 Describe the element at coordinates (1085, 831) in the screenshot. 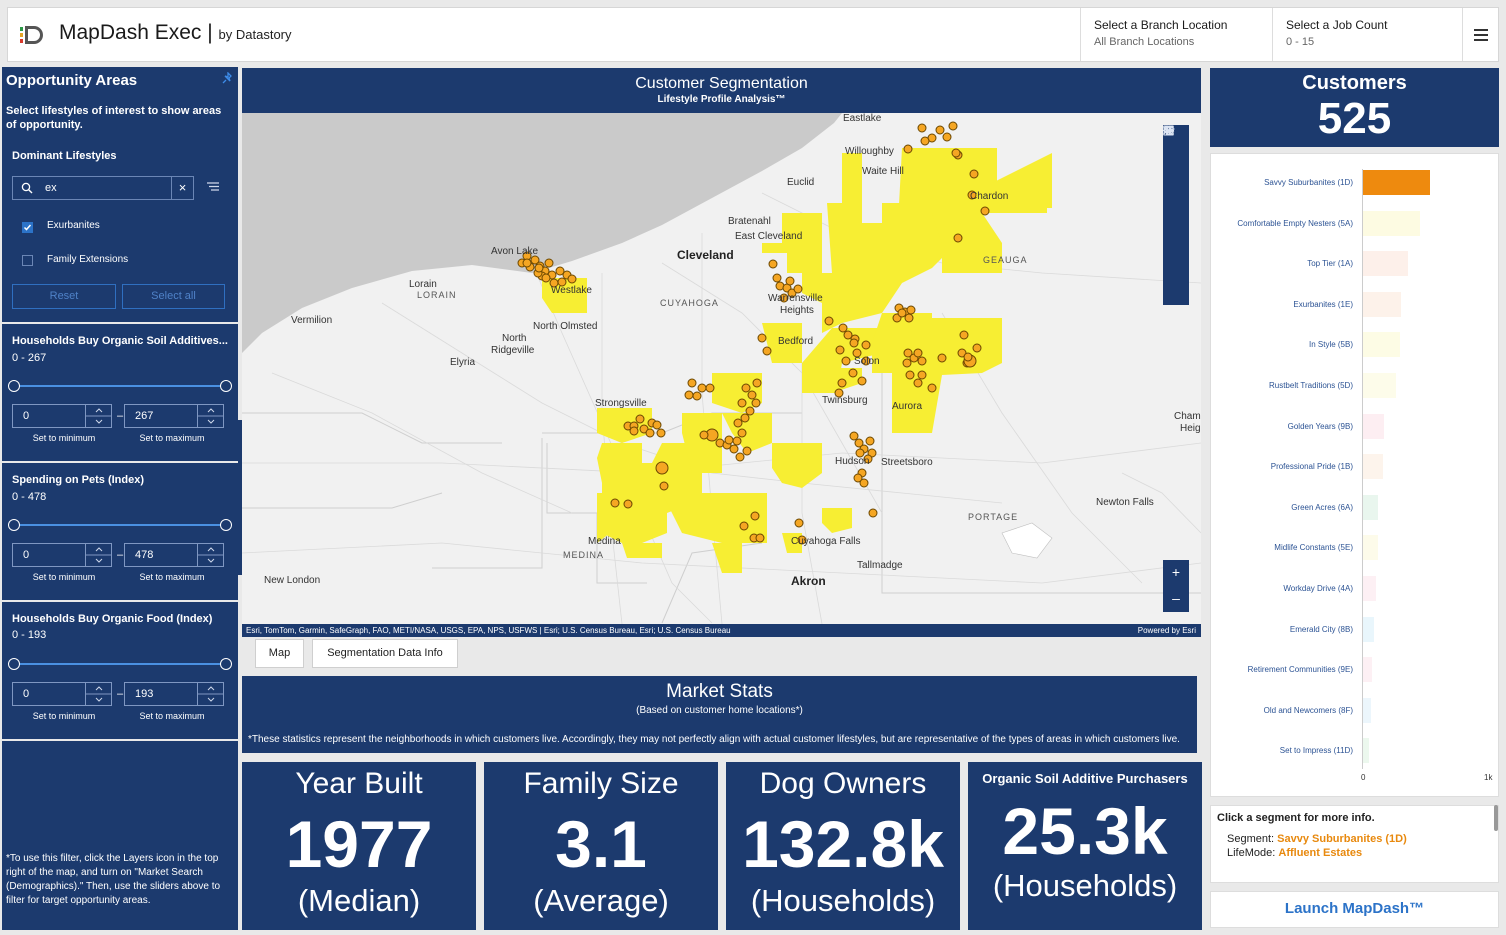

I see `kpi-value: 25.3k` at that location.